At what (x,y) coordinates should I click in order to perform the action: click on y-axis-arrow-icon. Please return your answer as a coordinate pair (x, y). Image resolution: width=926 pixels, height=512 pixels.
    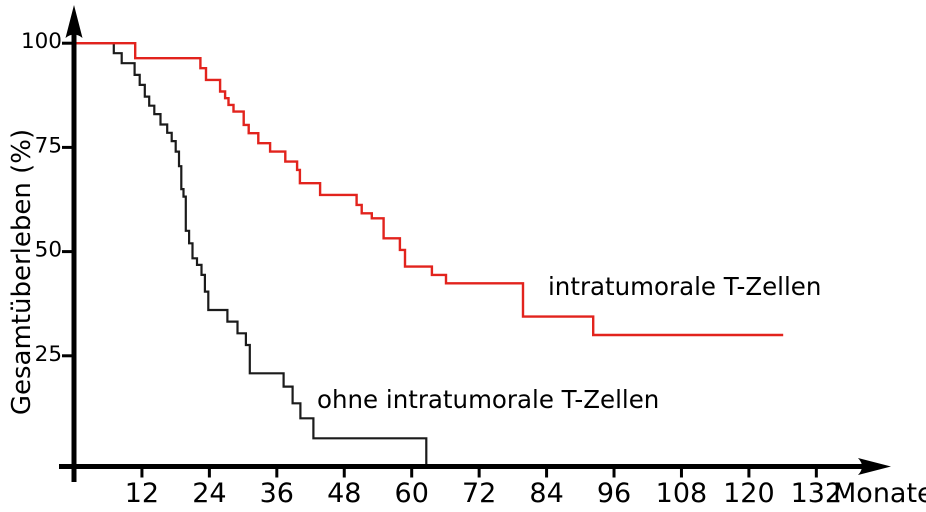
    Looking at the image, I should click on (74, 21).